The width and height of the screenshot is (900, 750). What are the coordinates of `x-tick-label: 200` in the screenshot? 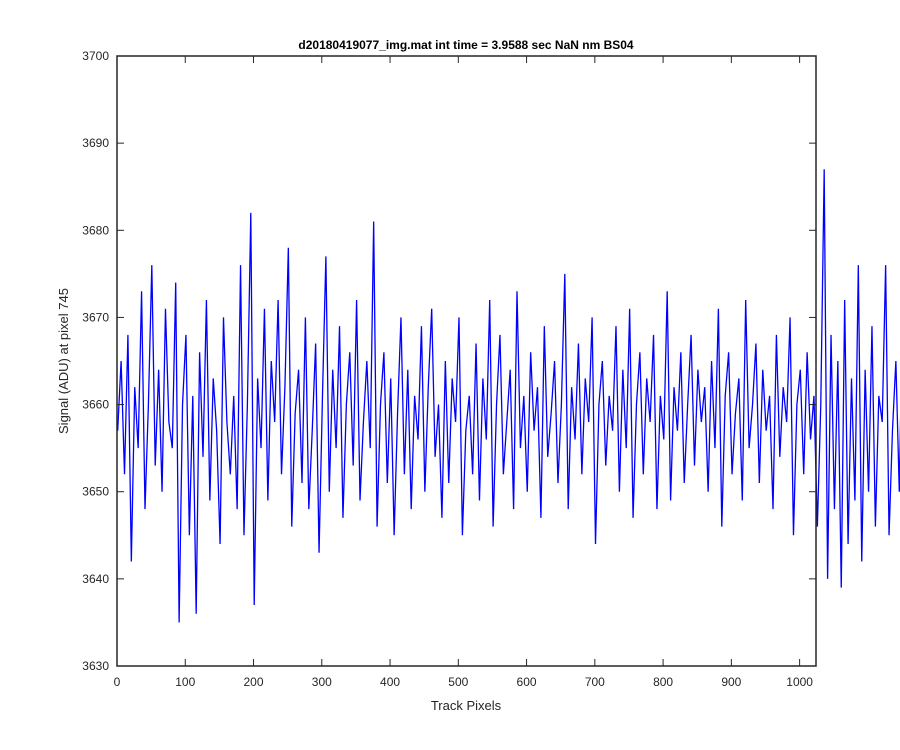 It's located at (254, 682).